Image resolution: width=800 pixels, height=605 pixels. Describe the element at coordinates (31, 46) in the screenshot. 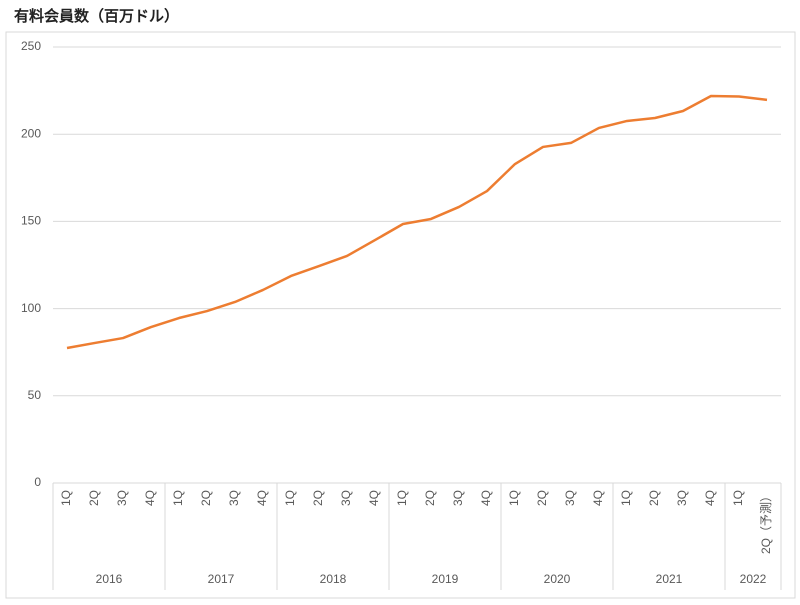

I see `y-tick-label: 250` at that location.